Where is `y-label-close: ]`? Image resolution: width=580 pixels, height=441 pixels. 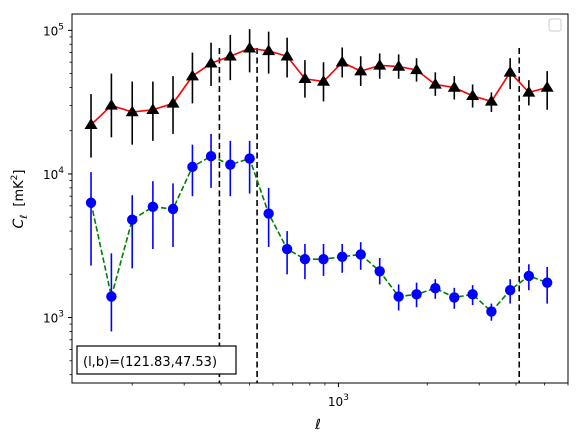 y-label-close: ] is located at coordinates (19, 172).